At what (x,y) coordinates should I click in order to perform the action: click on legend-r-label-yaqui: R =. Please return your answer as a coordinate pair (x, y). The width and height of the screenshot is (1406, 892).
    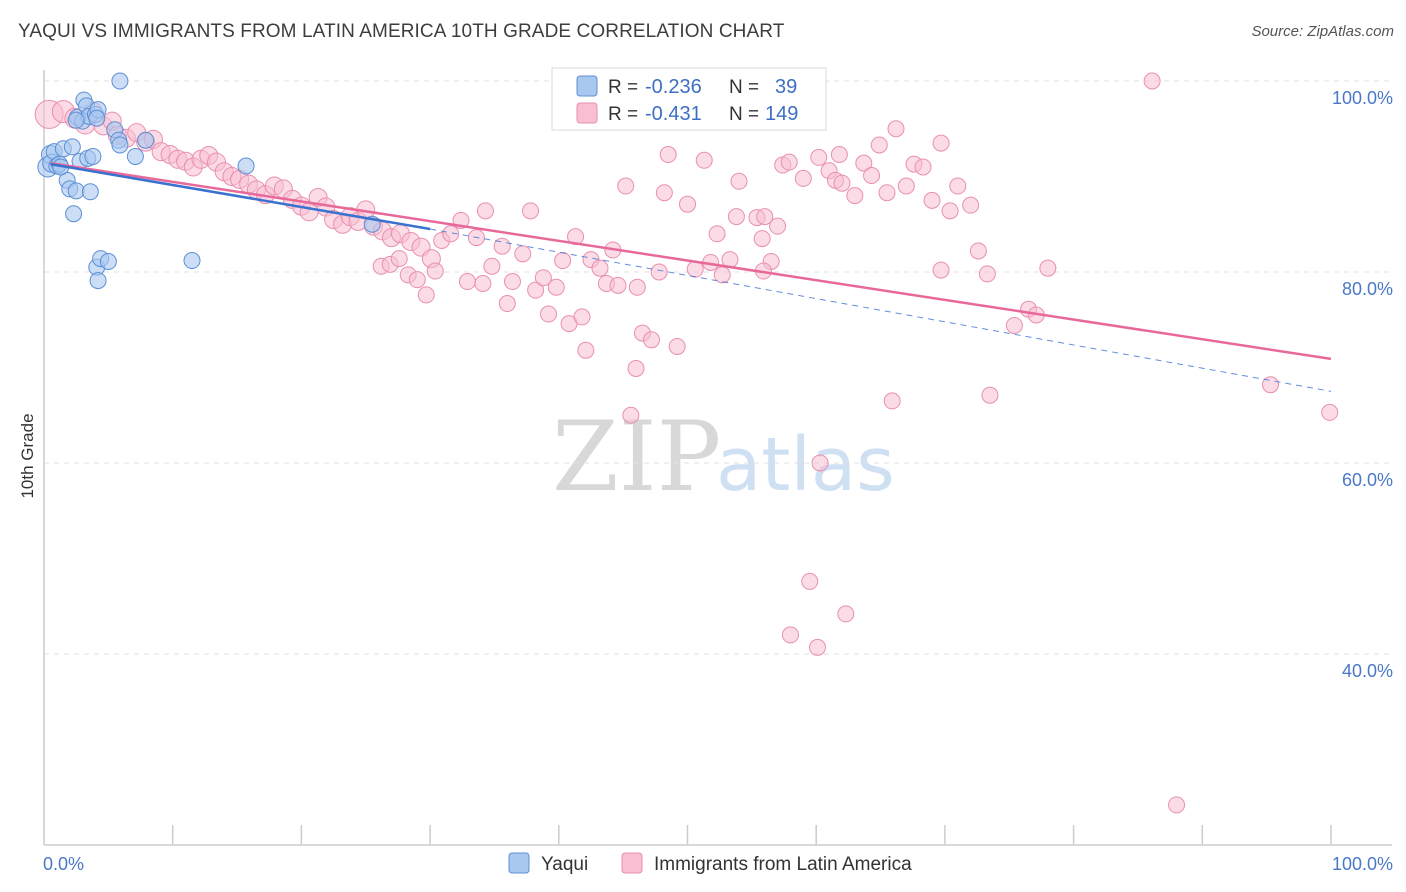
    Looking at the image, I should click on (623, 87).